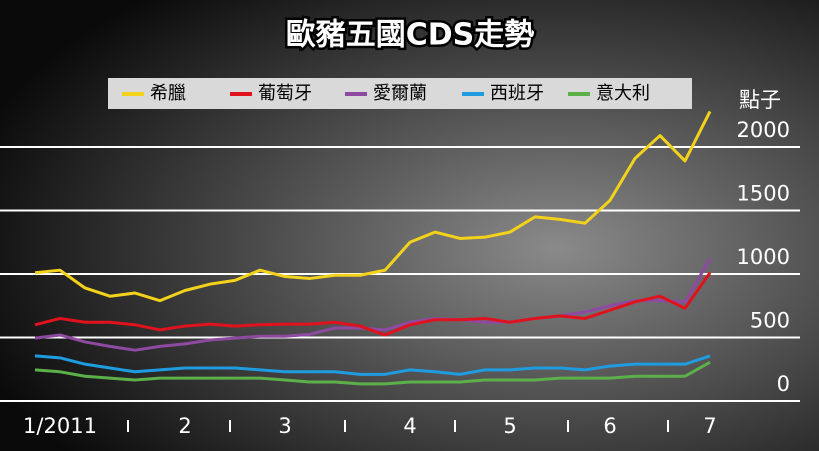  What do you see at coordinates (609, 426) in the screenshot?
I see `x-tick-label: 6` at bounding box center [609, 426].